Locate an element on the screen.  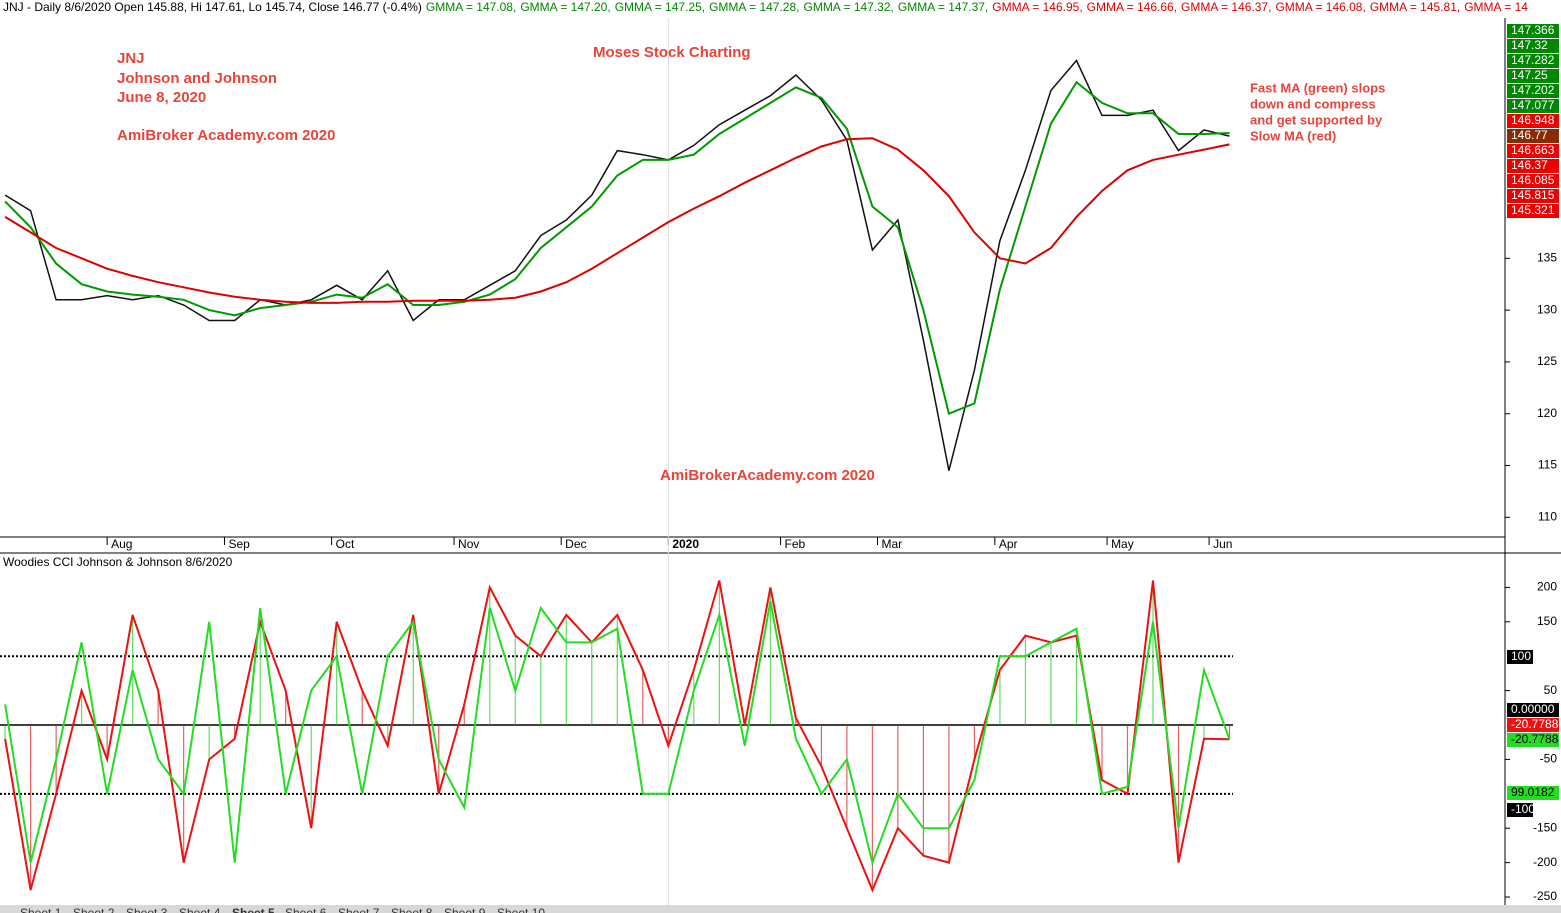
header-gmma: GMMA = 147.08, is located at coordinates (471, 7).